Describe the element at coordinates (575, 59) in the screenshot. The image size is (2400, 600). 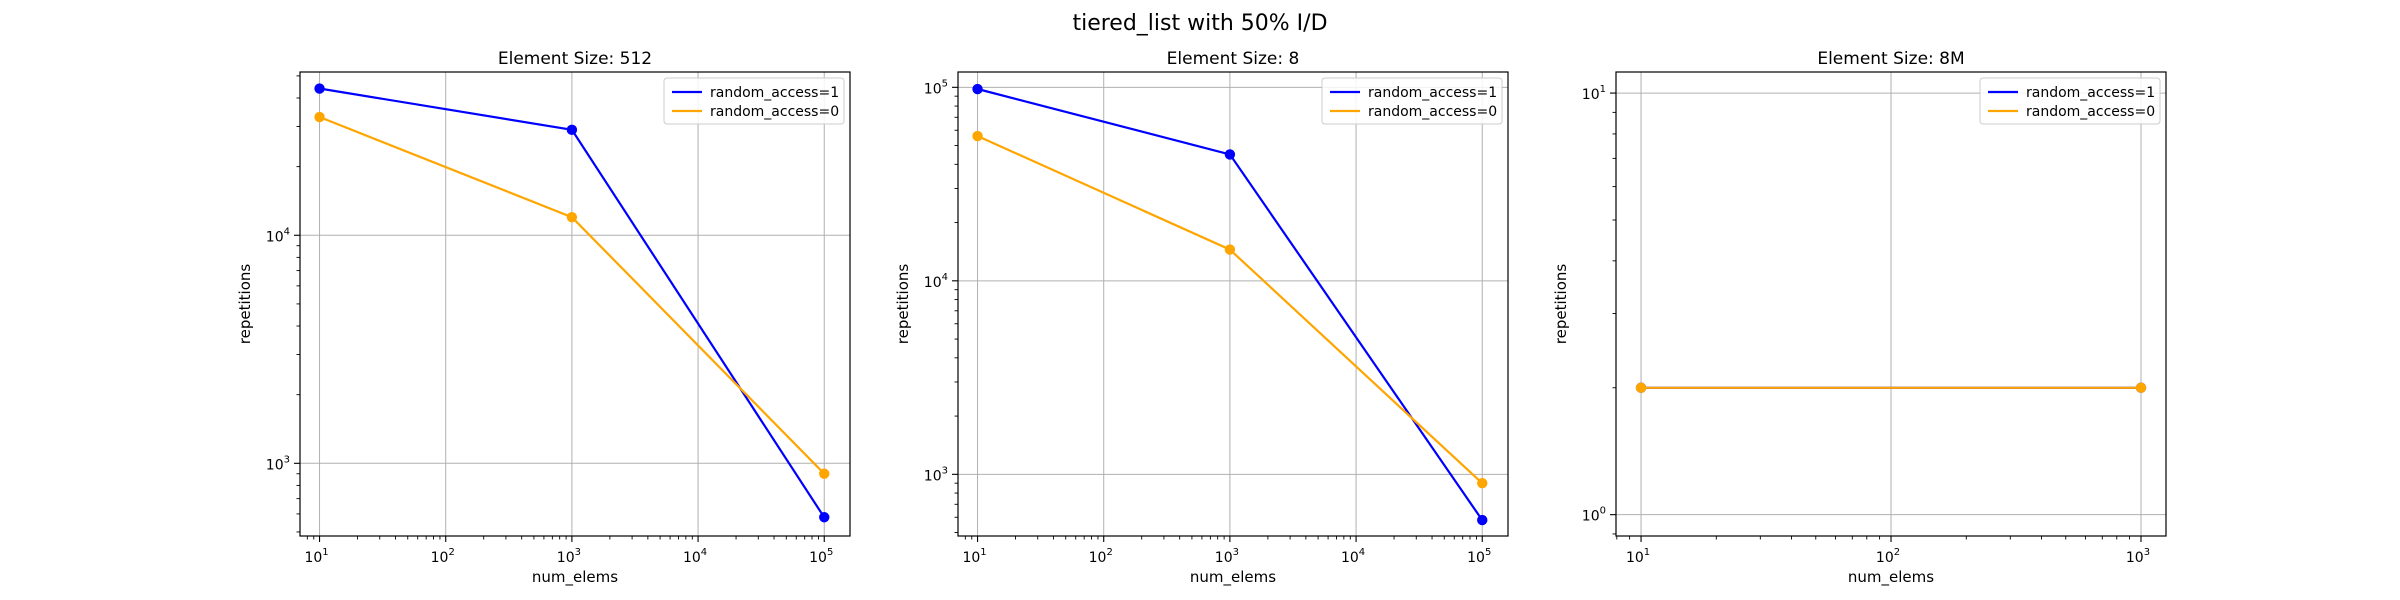
I see `panel-title: Element Size: 512` at that location.